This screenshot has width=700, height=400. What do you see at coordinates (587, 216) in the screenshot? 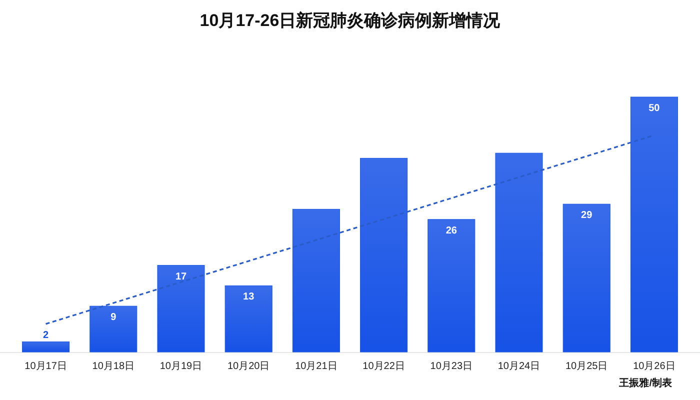
I see `data-label: 29` at bounding box center [587, 216].